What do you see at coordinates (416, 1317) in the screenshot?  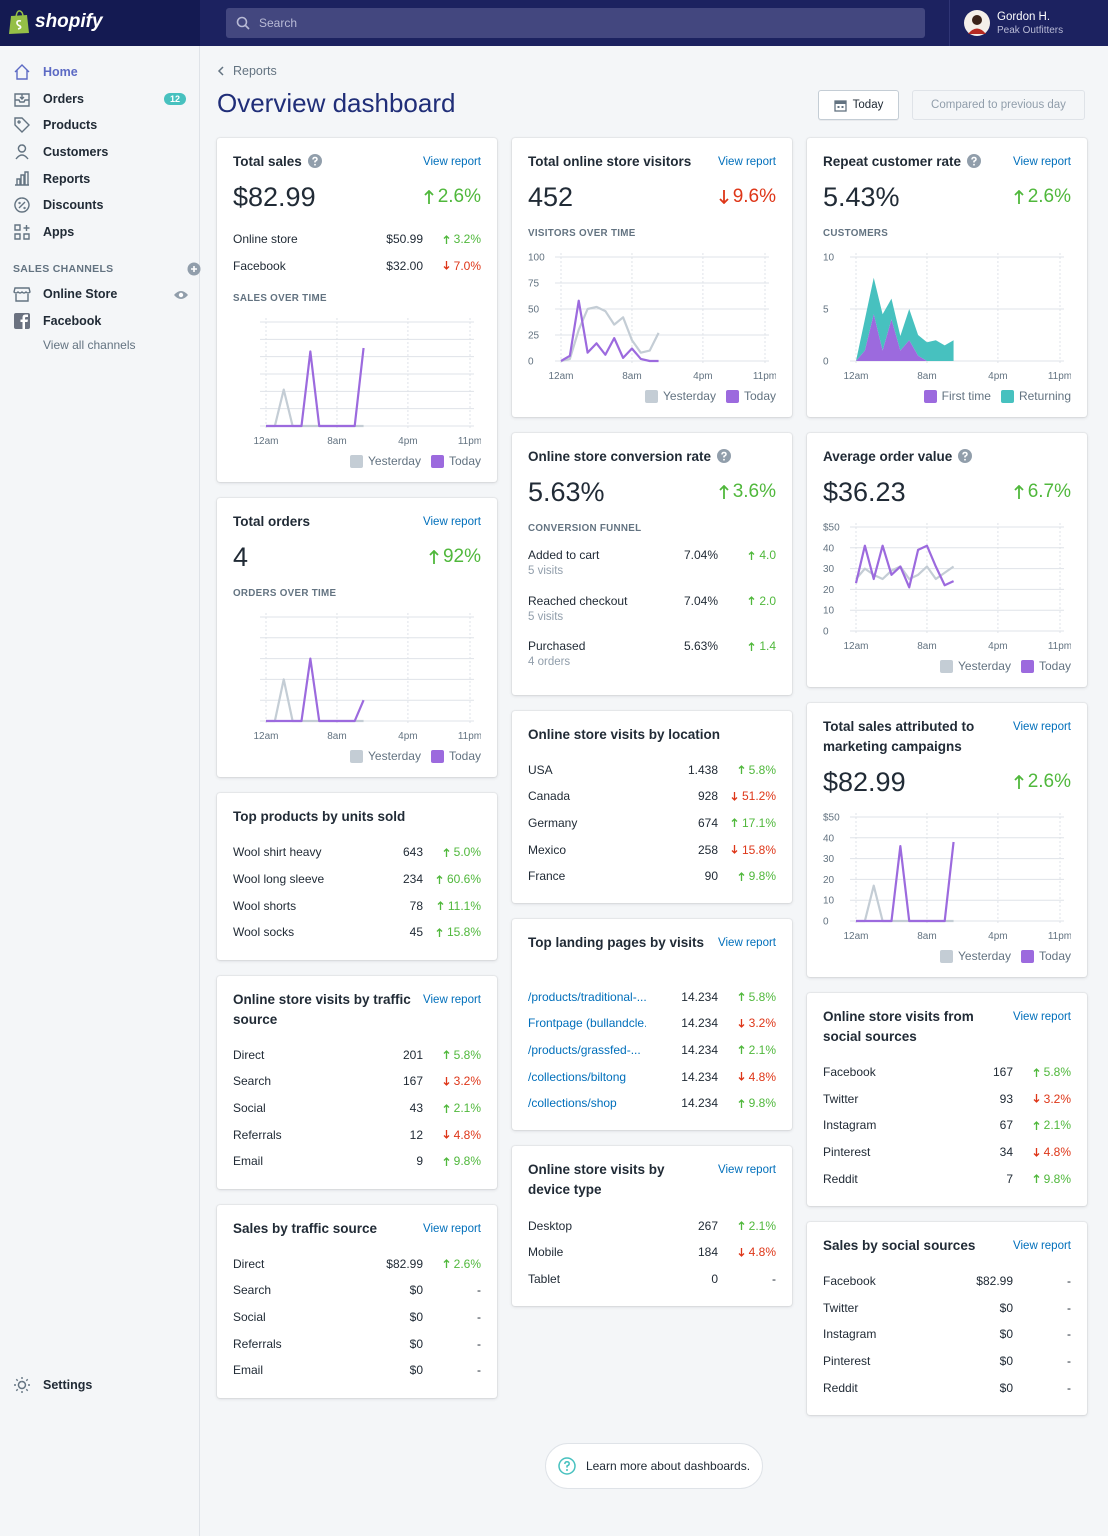 I see `row-value: $0` at bounding box center [416, 1317].